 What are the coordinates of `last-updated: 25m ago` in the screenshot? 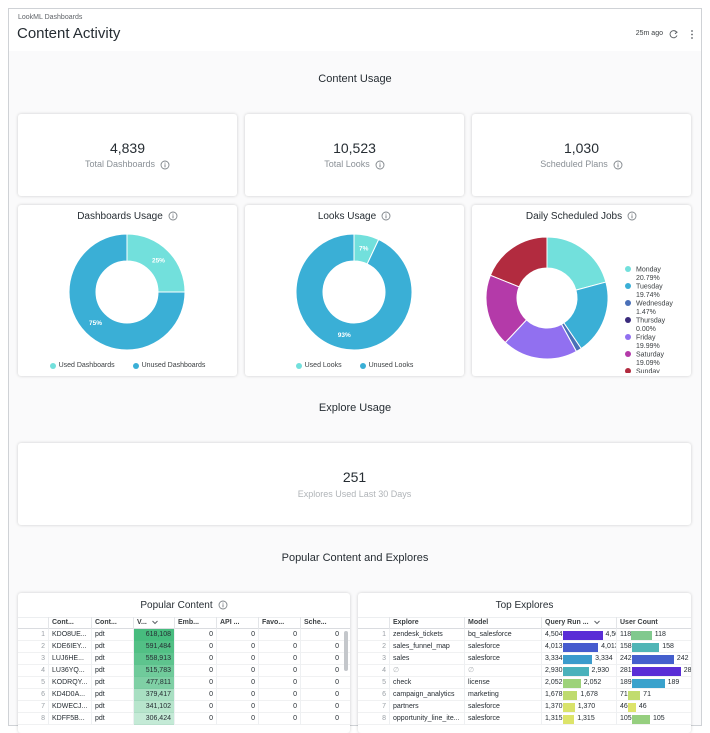 It's located at (649, 33).